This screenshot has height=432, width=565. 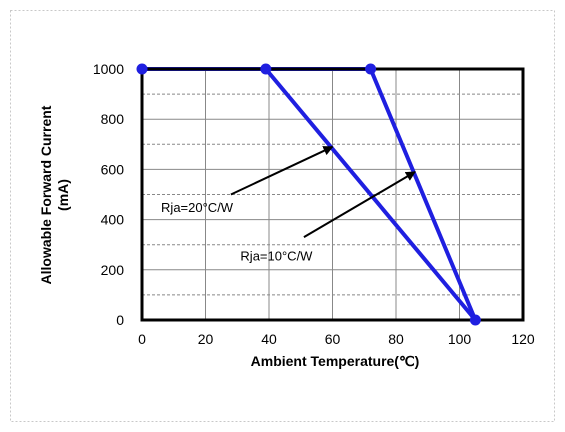 I want to click on annotation-rja-20: Rja=20°C/W, so click(x=197, y=207).